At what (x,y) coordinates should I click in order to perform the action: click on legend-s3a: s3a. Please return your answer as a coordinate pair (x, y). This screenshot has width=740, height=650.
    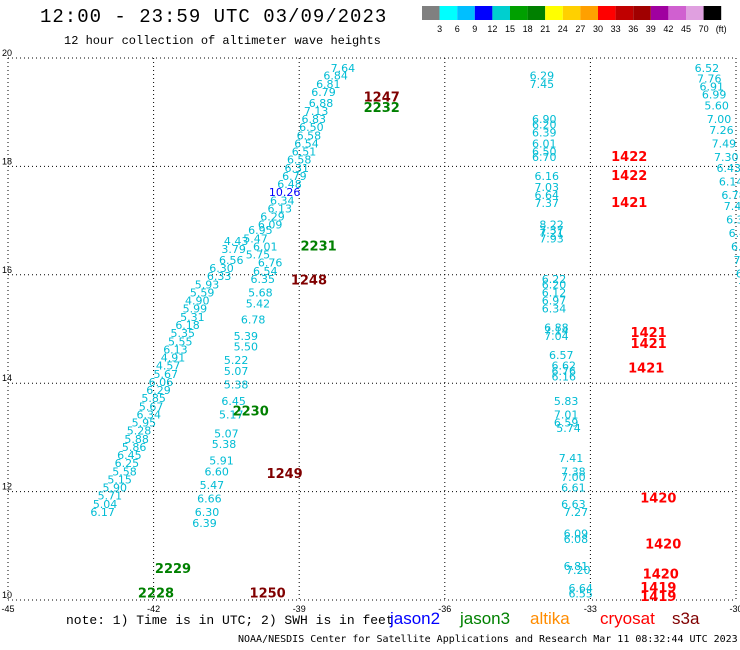
    Looking at the image, I should click on (686, 618).